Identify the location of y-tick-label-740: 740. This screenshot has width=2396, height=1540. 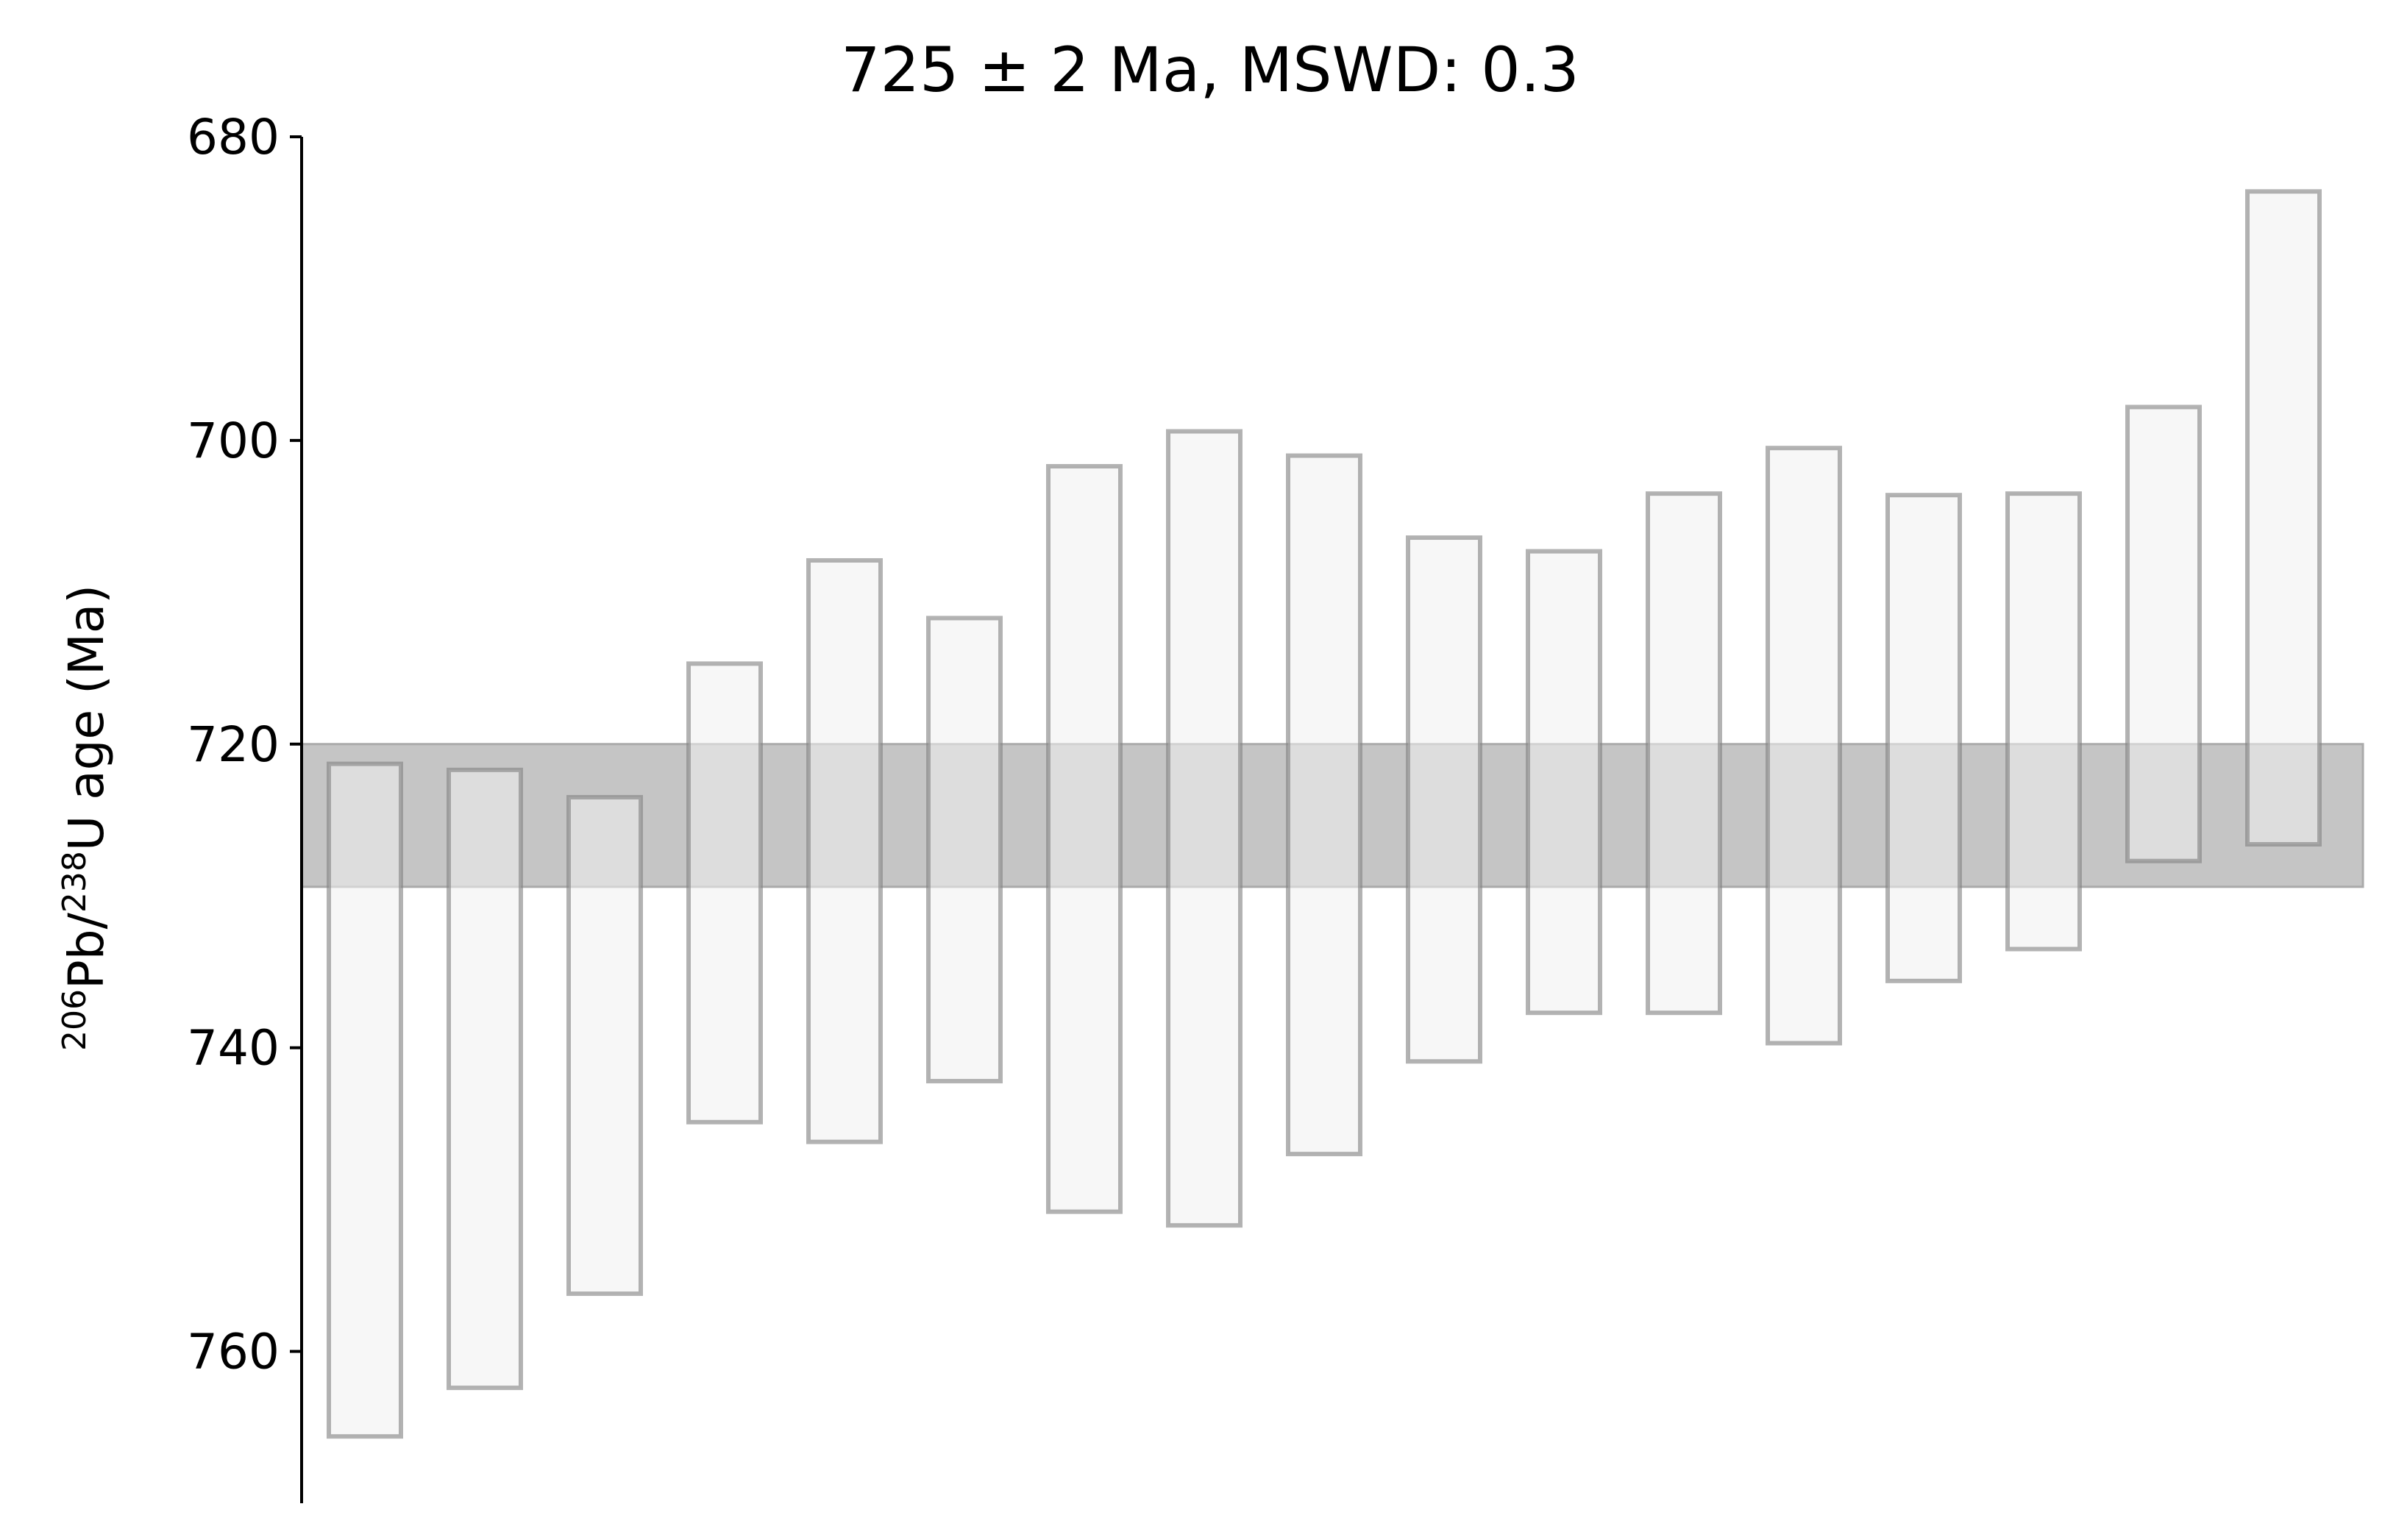
(233, 1048).